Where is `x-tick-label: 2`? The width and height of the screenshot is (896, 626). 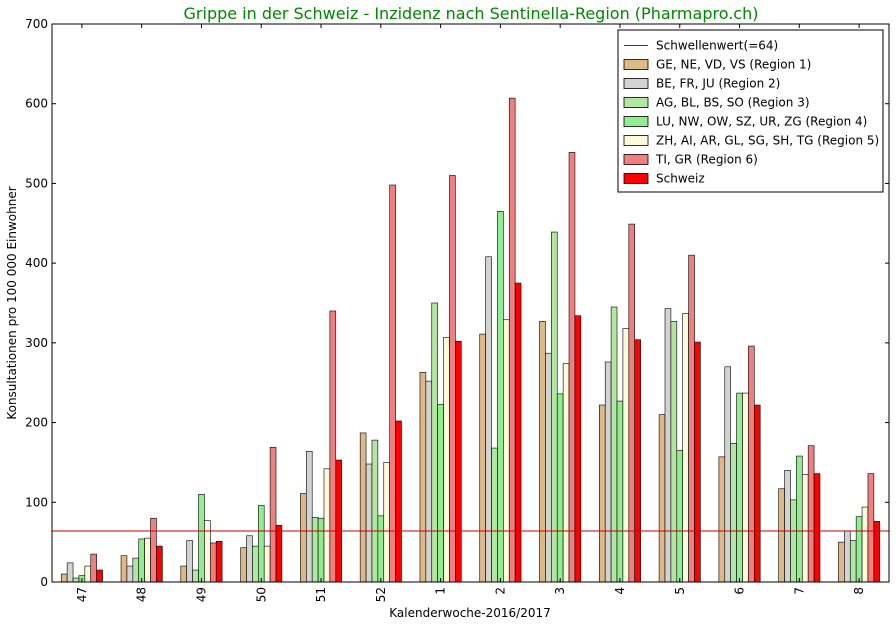 x-tick-label: 2 is located at coordinates (500, 591).